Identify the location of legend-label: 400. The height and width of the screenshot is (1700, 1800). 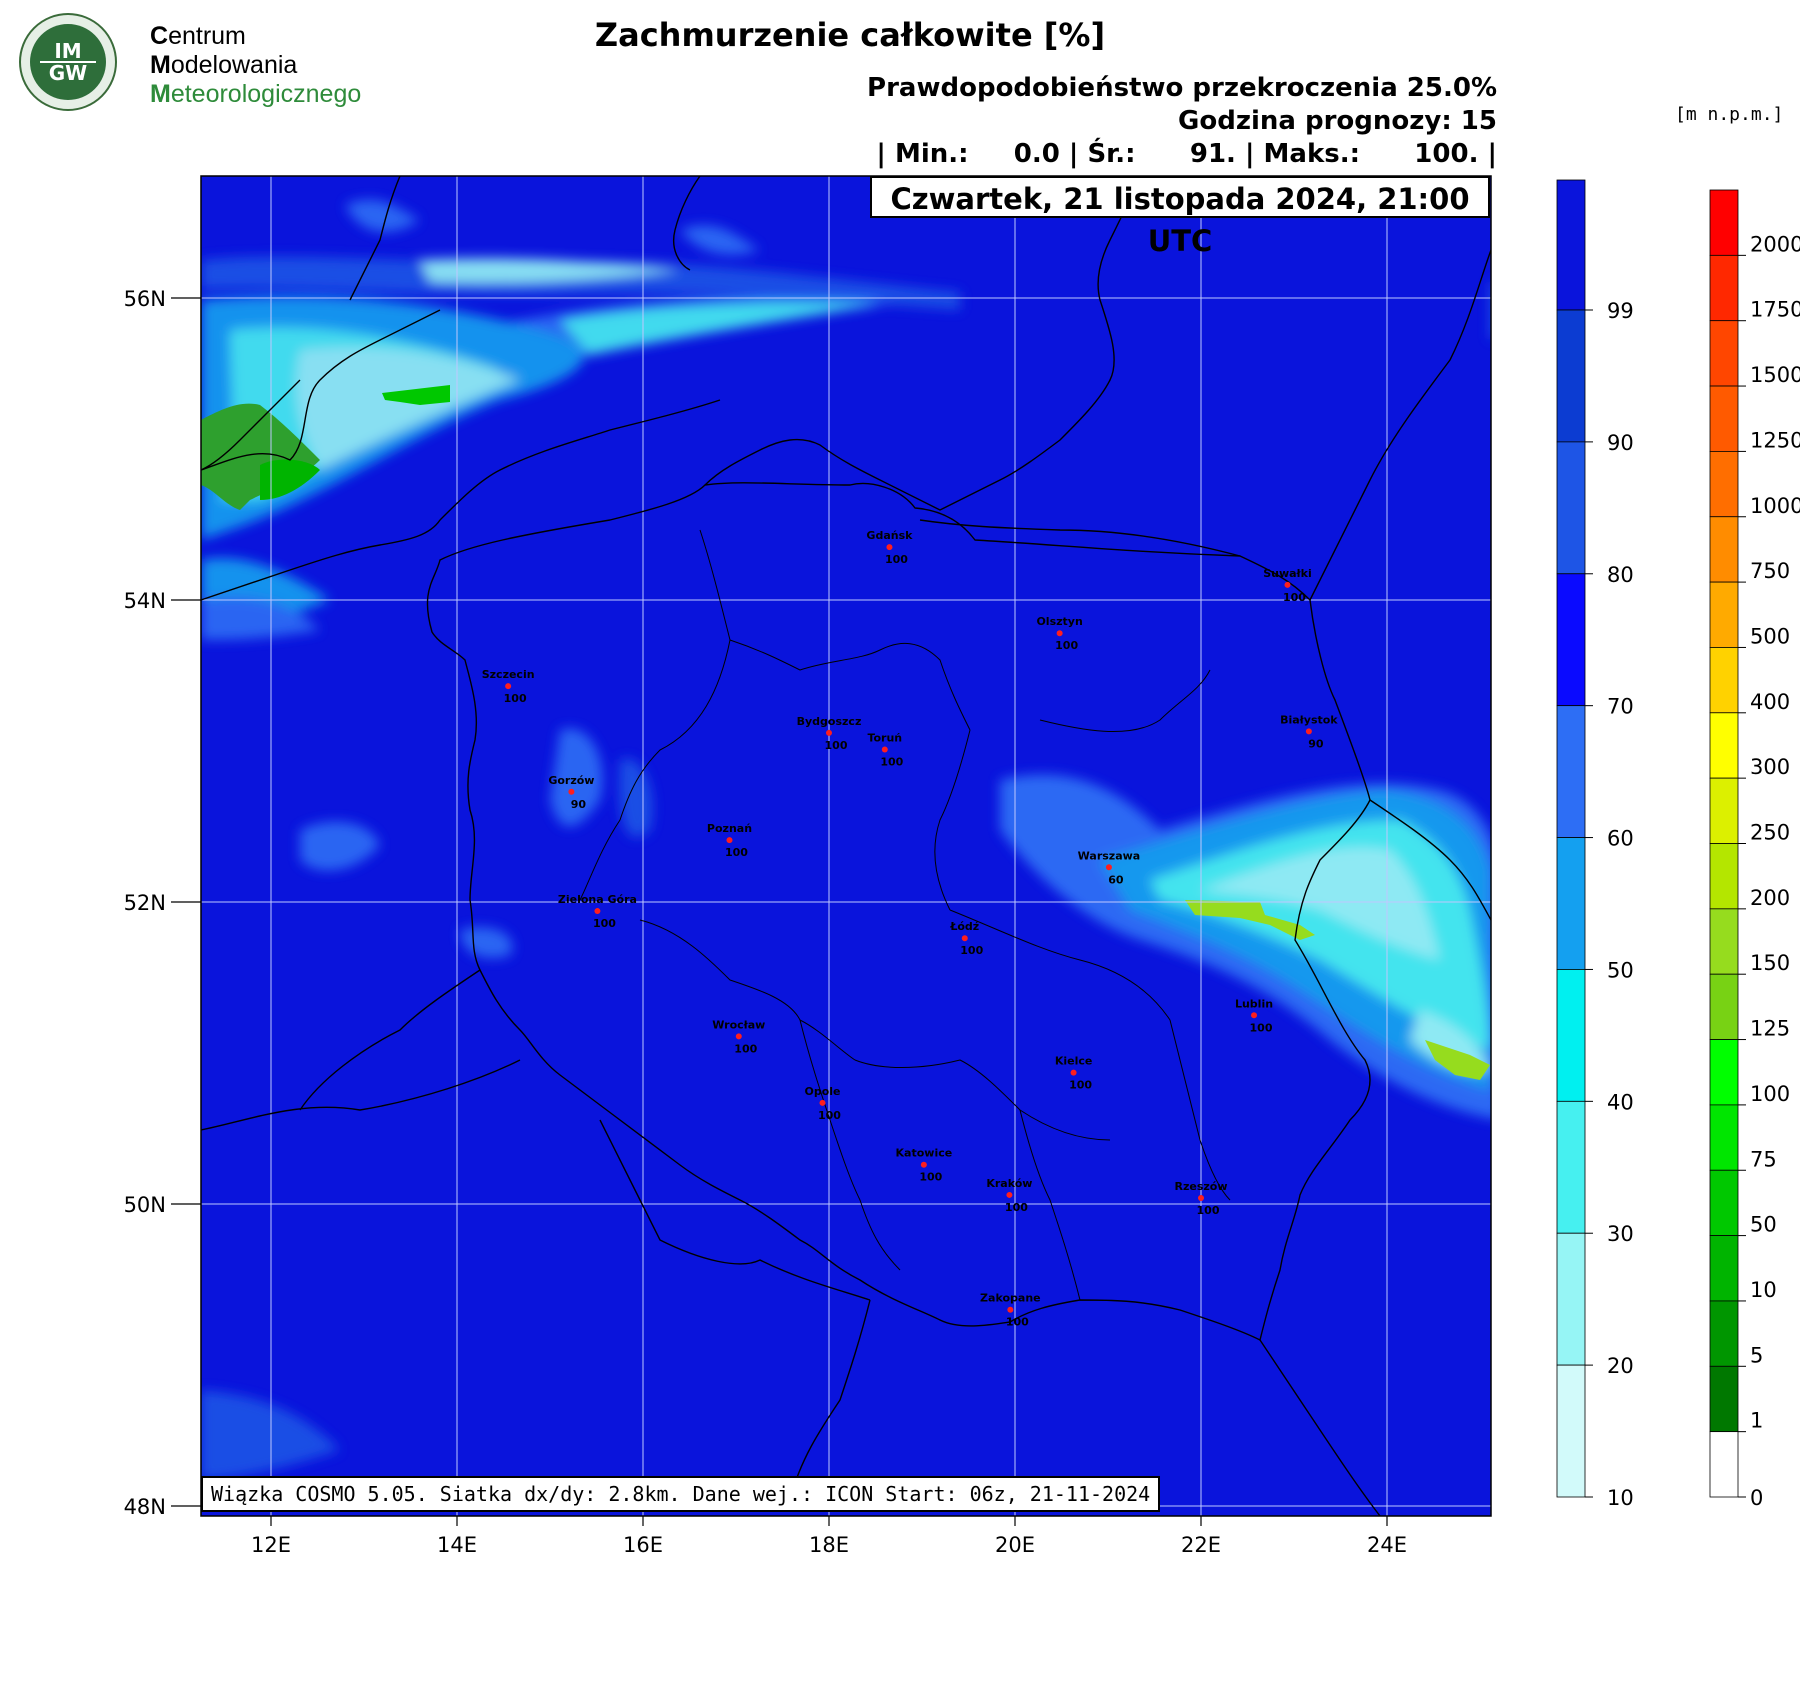
(1770, 702).